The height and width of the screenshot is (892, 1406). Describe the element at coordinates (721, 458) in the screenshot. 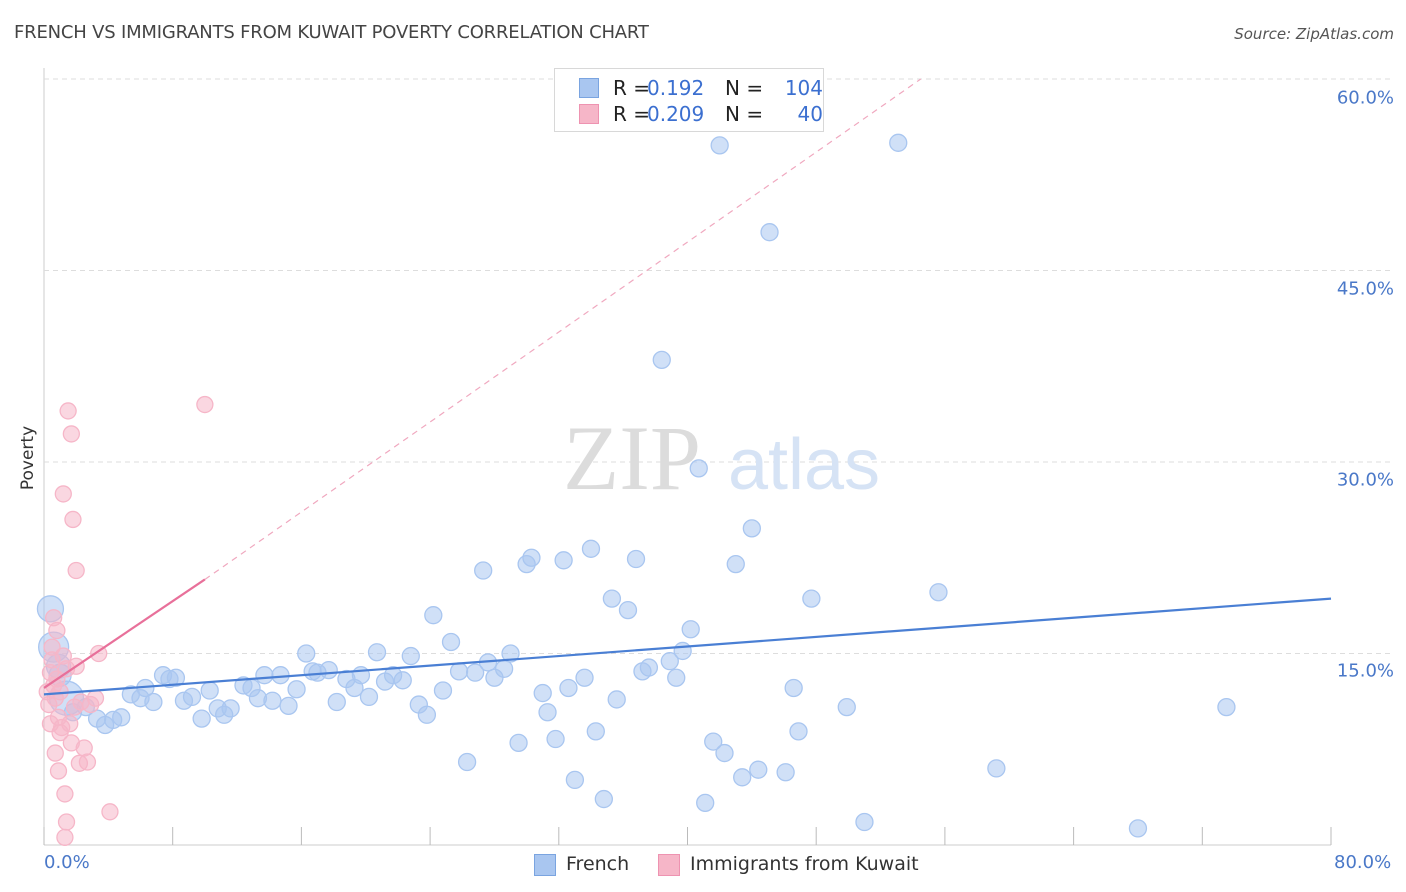

I see `watermark: ZIP atlas` at that location.